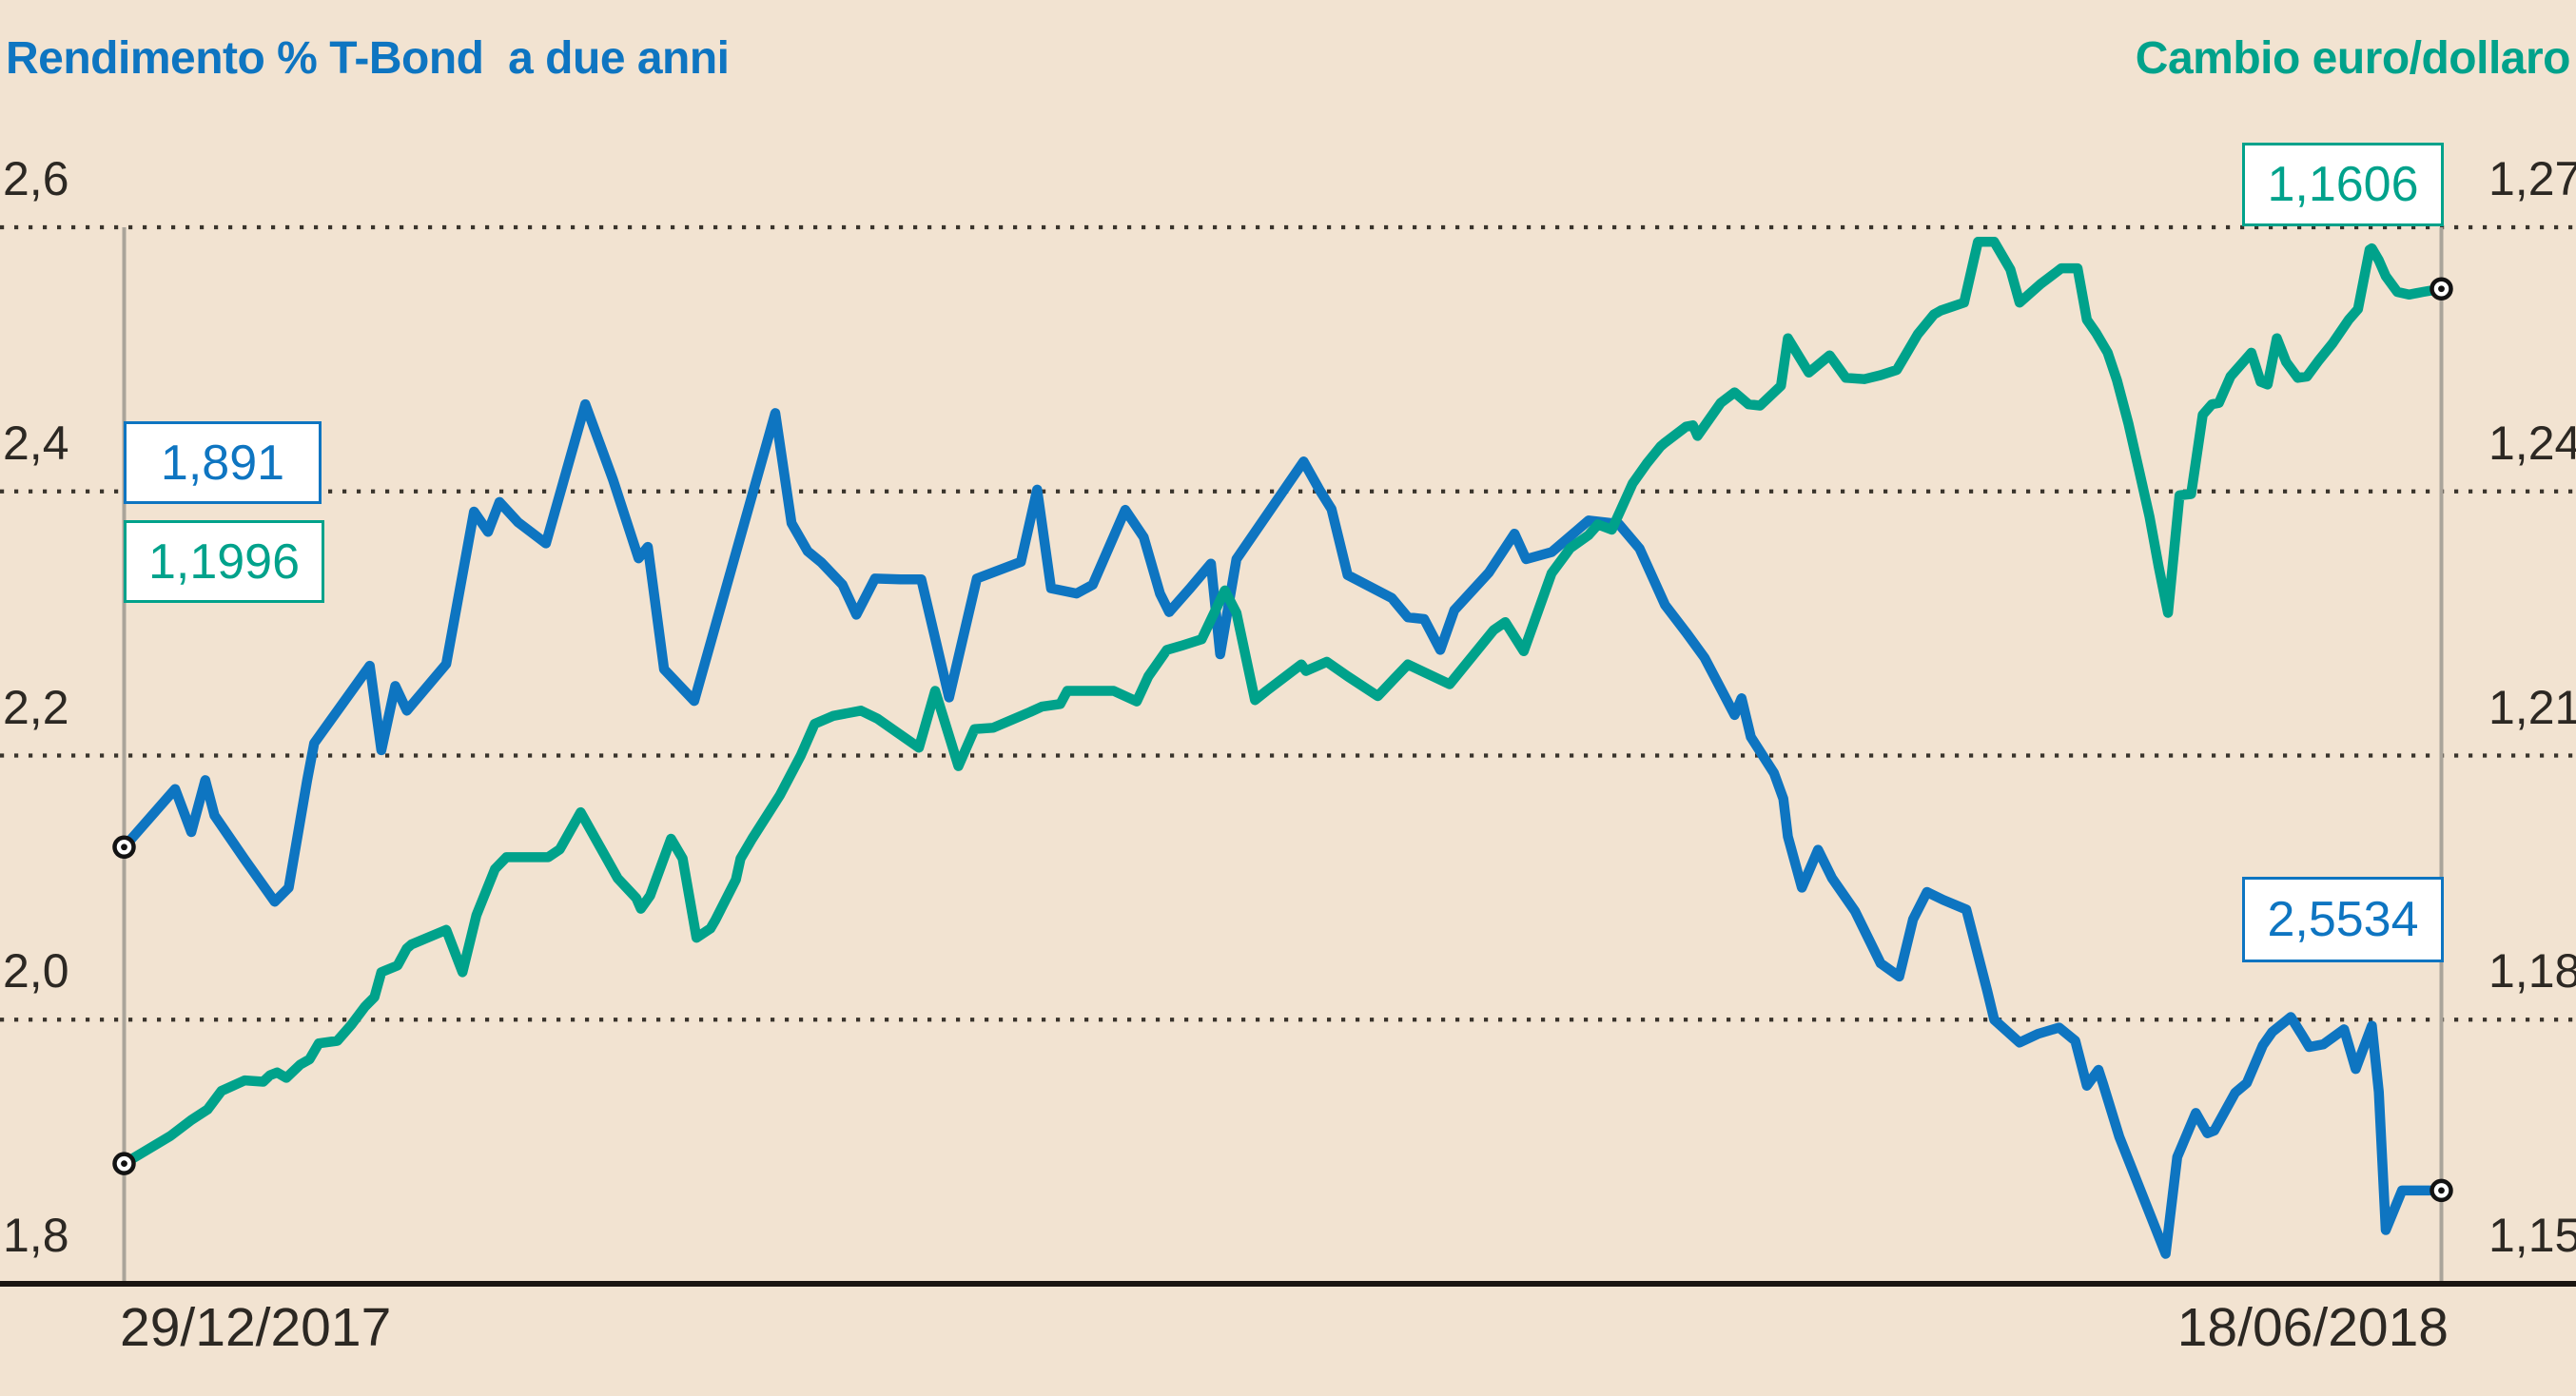 Image resolution: width=2576 pixels, height=1396 pixels. I want to click on annotation-start-value-green: 1,1996, so click(224, 561).